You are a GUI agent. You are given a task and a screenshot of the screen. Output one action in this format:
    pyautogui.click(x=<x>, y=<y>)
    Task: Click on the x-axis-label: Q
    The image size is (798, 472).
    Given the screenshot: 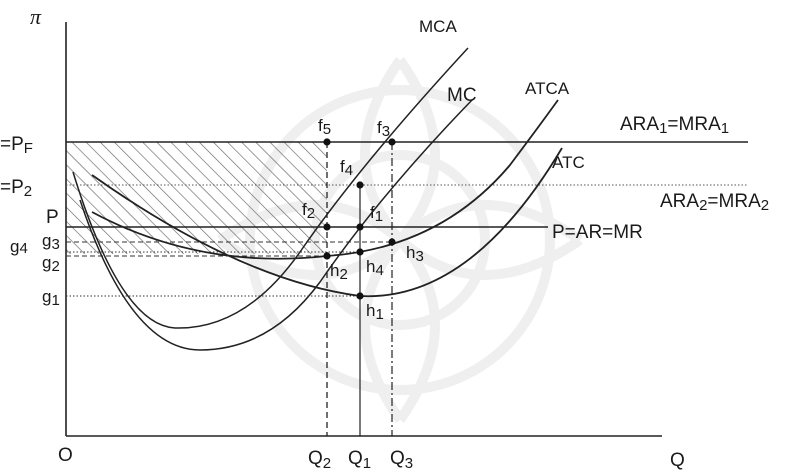 What is the action you would take?
    pyautogui.click(x=677, y=460)
    